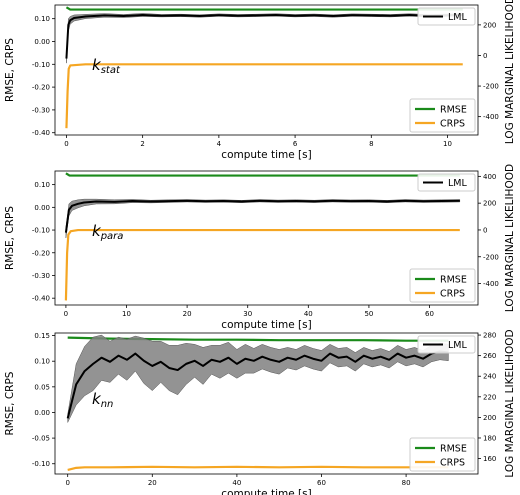 This screenshot has width=520, height=495. What do you see at coordinates (489, 459) in the screenshot?
I see `y-right-tick-label: 160` at bounding box center [489, 459].